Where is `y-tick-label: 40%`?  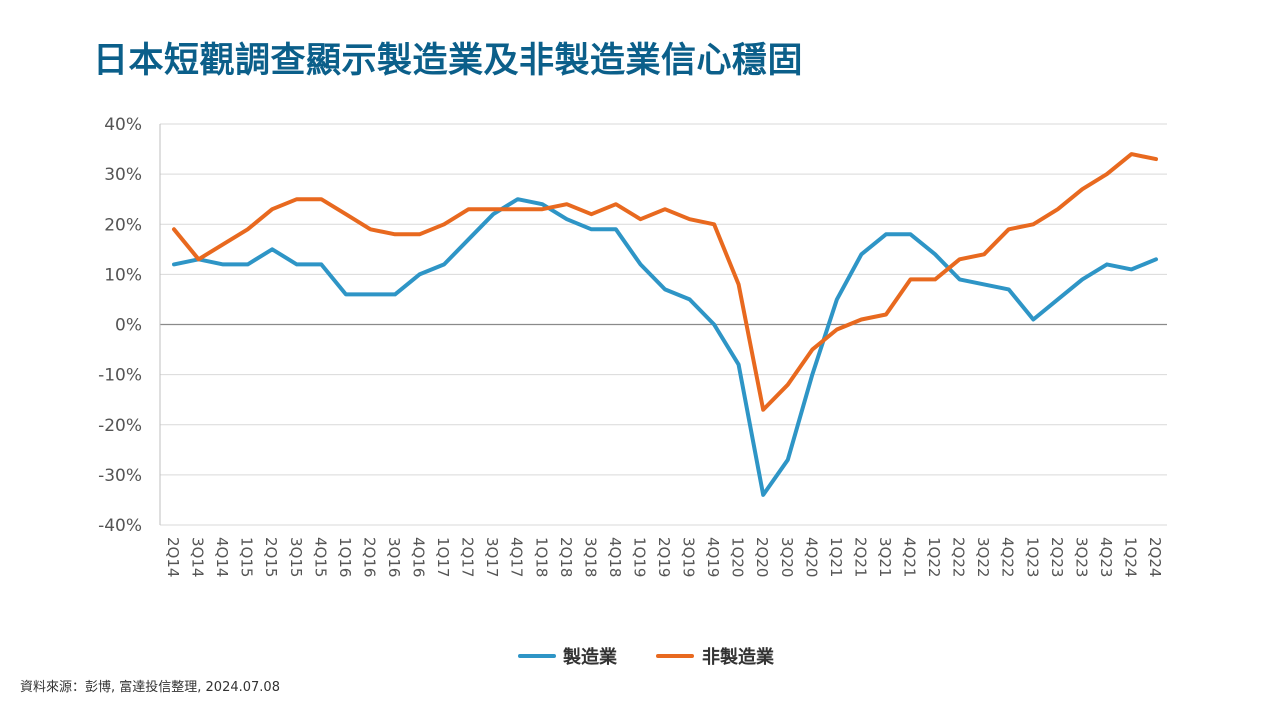 y-tick-label: 40% is located at coordinates (123, 125).